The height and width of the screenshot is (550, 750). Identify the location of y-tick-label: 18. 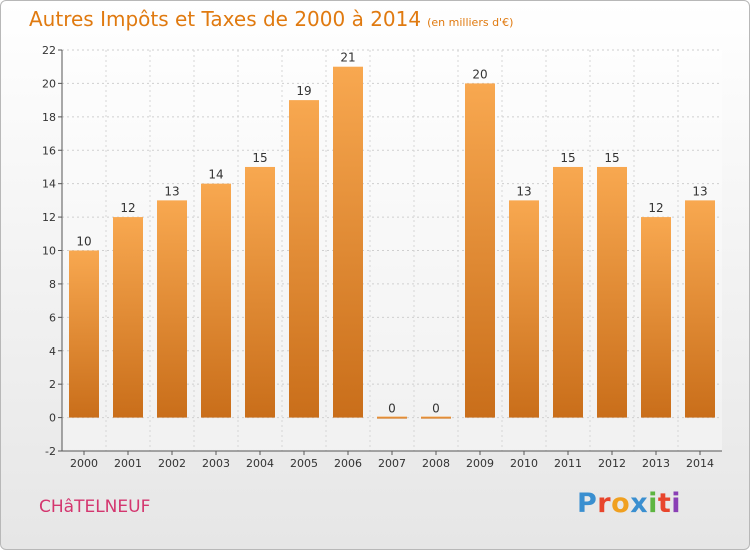
(49, 117).